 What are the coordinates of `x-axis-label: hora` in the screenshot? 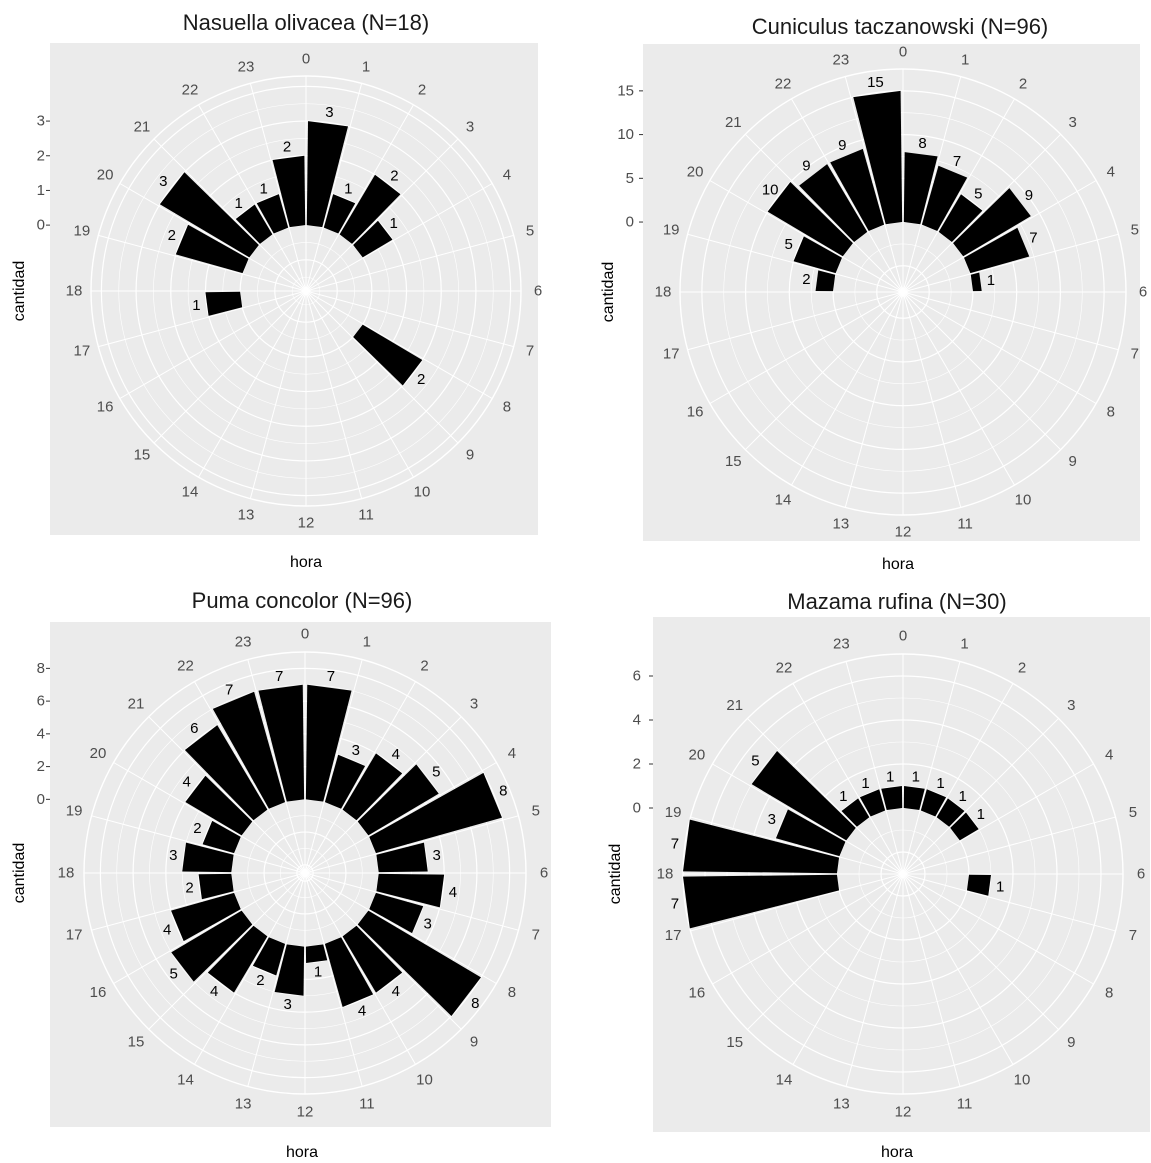 It's located at (897, 1152).